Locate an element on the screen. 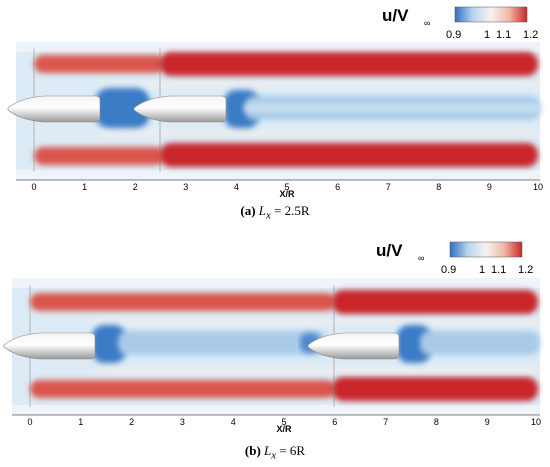 Image resolution: width=550 pixels, height=467 pixels. x-axis-b: 0 1 2 3 4 5 6 7 8 9 10 X/R is located at coordinates (276, 424).